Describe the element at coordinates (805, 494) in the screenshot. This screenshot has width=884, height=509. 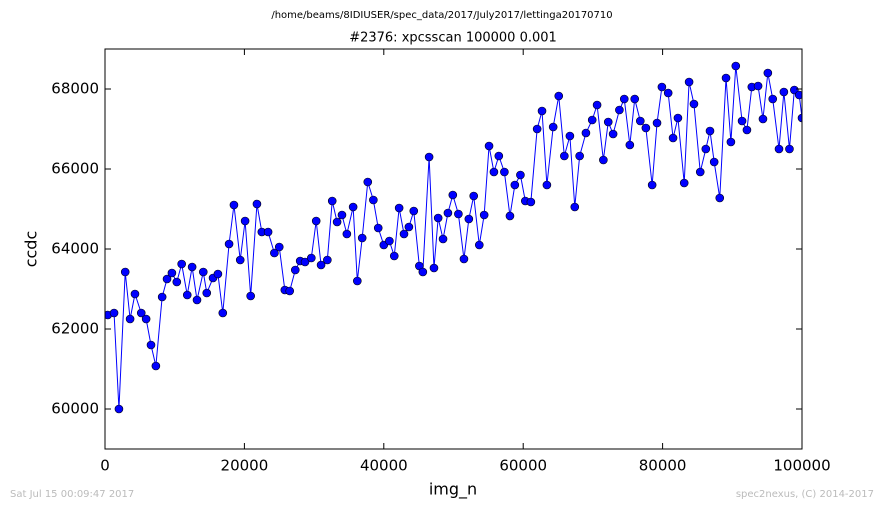
I see `footer-credit: spec2nexus, (C) 2014-2017` at that location.